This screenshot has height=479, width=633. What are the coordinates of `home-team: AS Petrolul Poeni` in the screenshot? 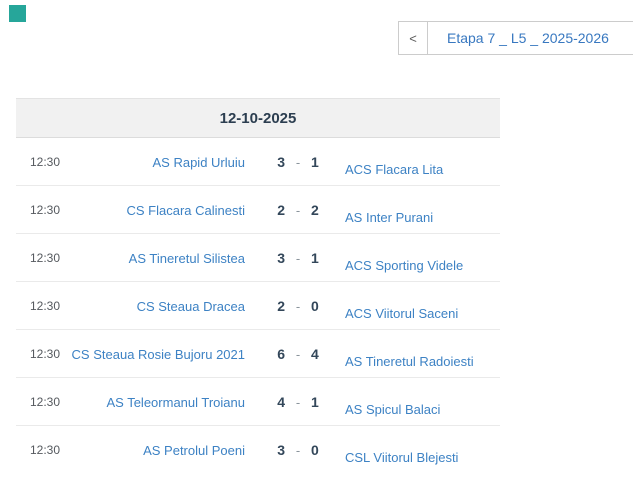 It's located at (160, 450).